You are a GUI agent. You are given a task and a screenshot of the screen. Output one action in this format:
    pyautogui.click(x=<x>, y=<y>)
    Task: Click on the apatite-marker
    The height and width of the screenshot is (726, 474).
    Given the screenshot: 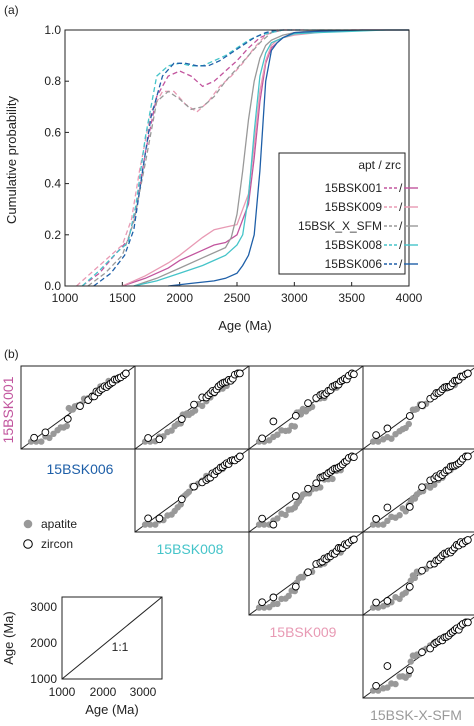 What is the action you would take?
    pyautogui.click(x=28, y=524)
    